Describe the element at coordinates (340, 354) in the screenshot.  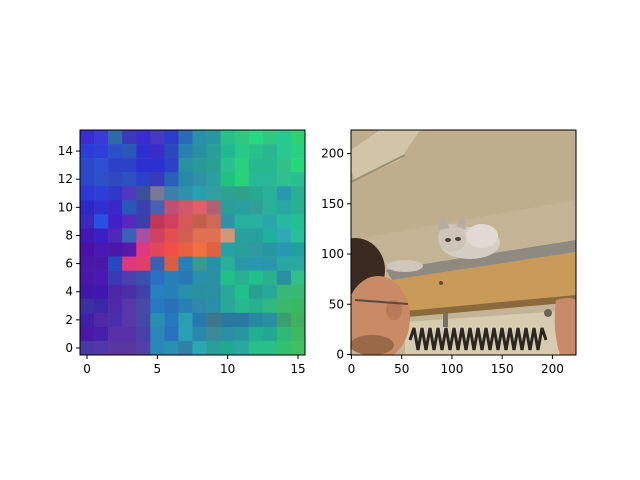
I see `photo-y-tick-label: 0` at that location.